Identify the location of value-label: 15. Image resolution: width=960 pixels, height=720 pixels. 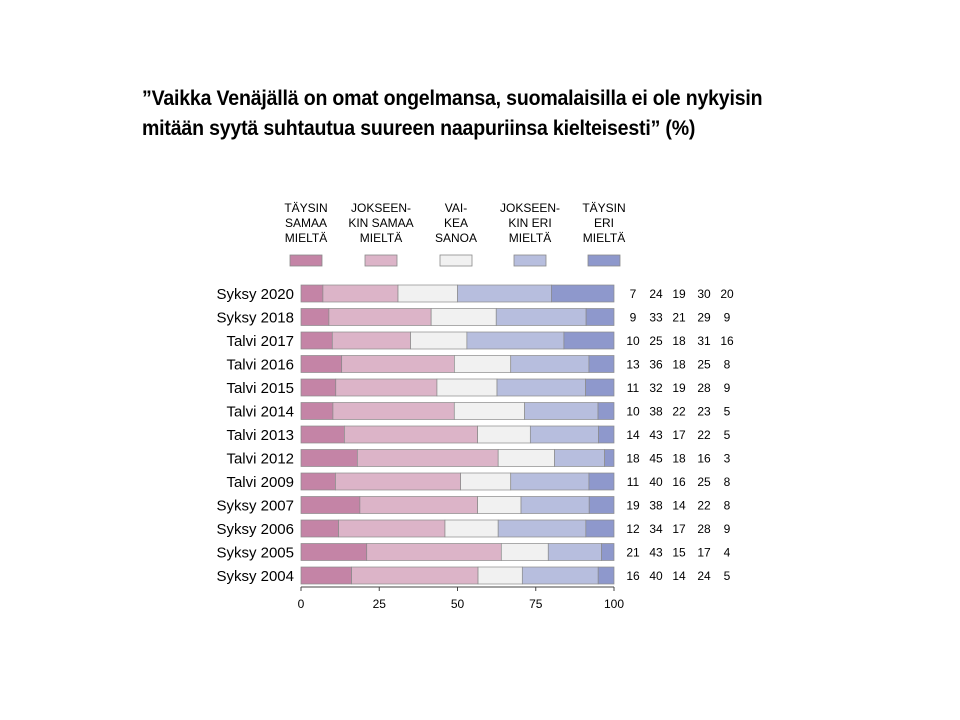
(679, 553).